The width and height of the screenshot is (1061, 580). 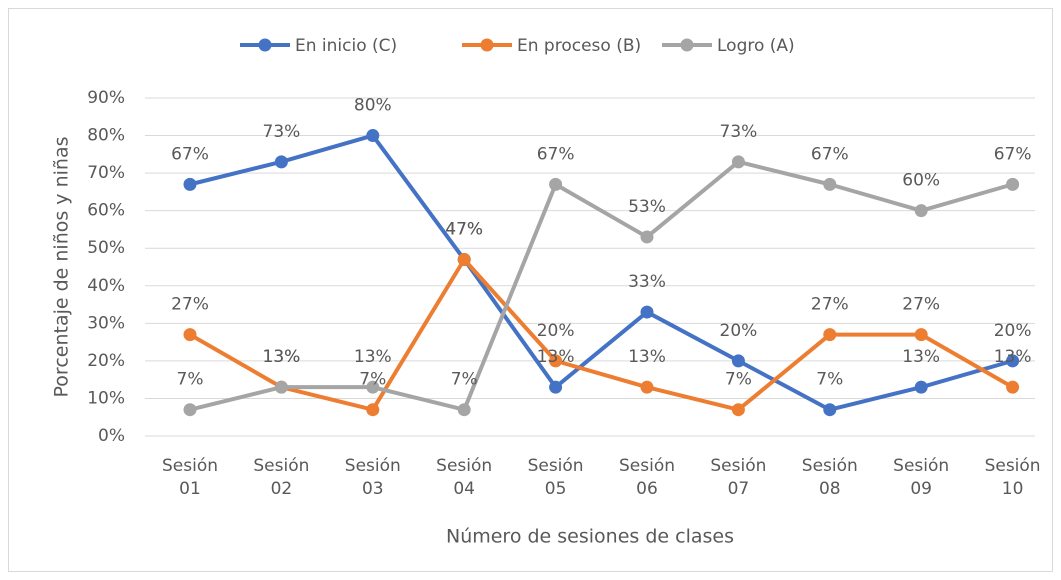 I want to click on x-tick-label: Sesión 08, so click(x=829, y=477).